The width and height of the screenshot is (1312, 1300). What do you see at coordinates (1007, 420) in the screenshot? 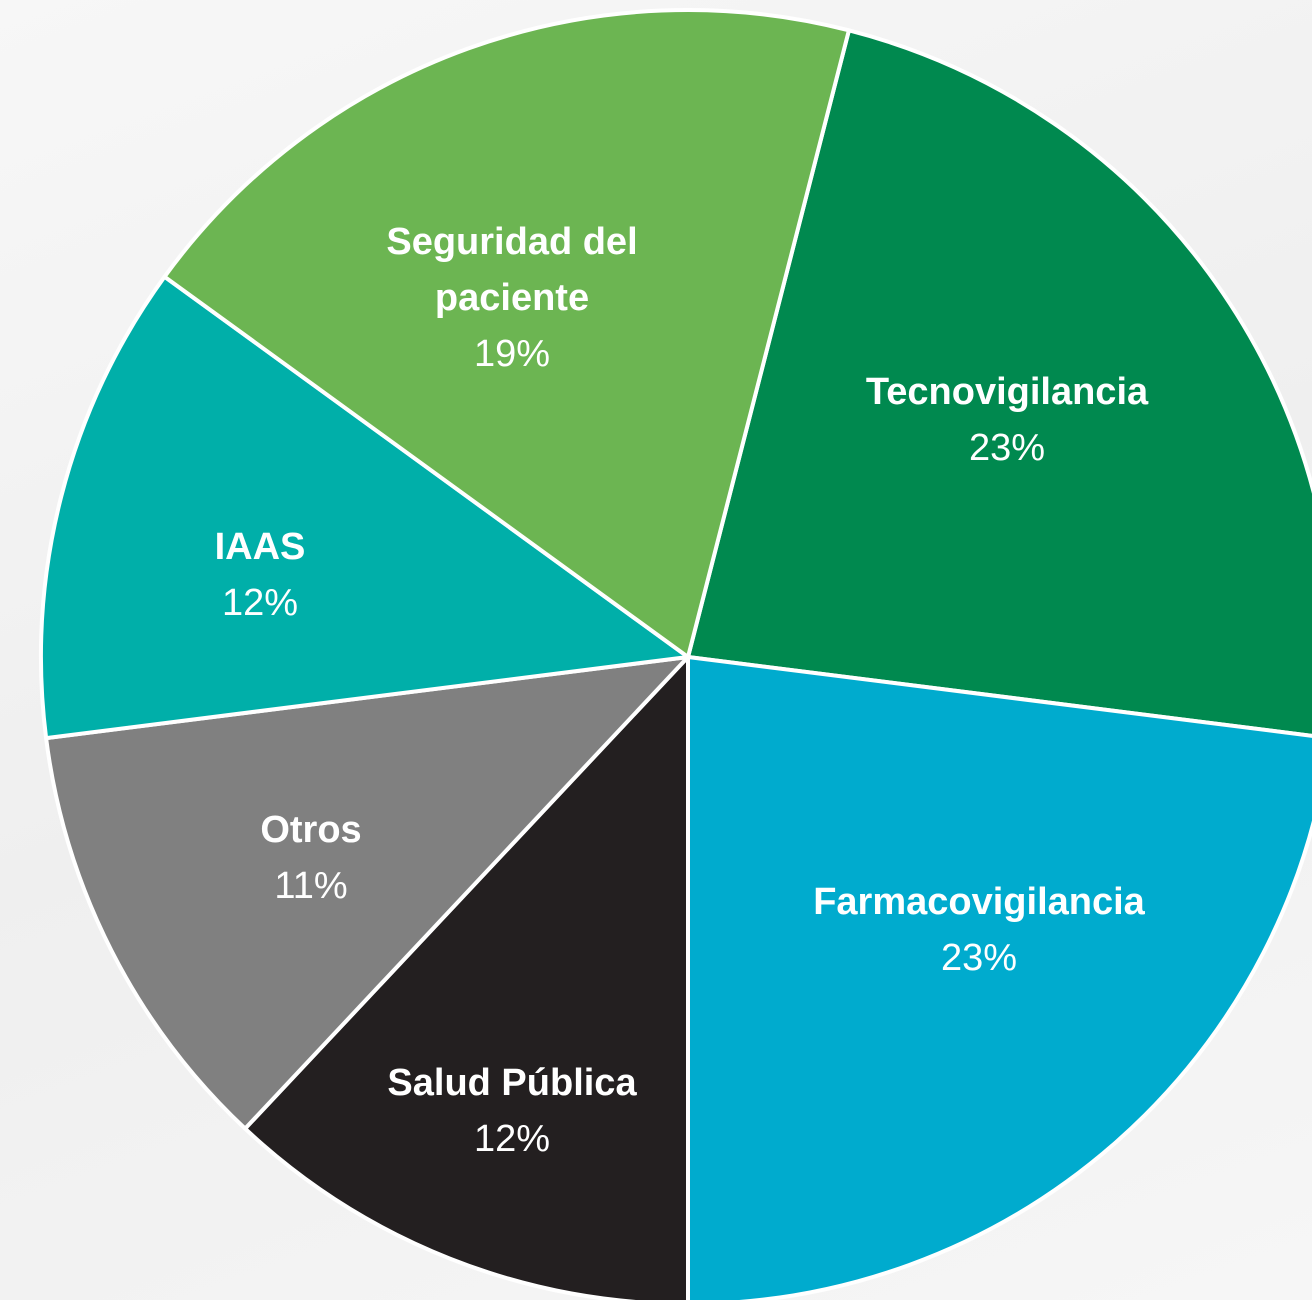
I see `slice-label: Tecnovigilancia 23%` at bounding box center [1007, 420].